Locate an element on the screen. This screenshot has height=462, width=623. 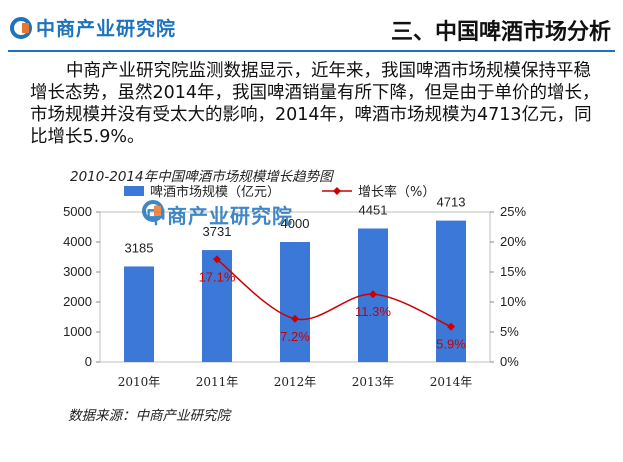
header-divider is located at coordinates (311, 51).